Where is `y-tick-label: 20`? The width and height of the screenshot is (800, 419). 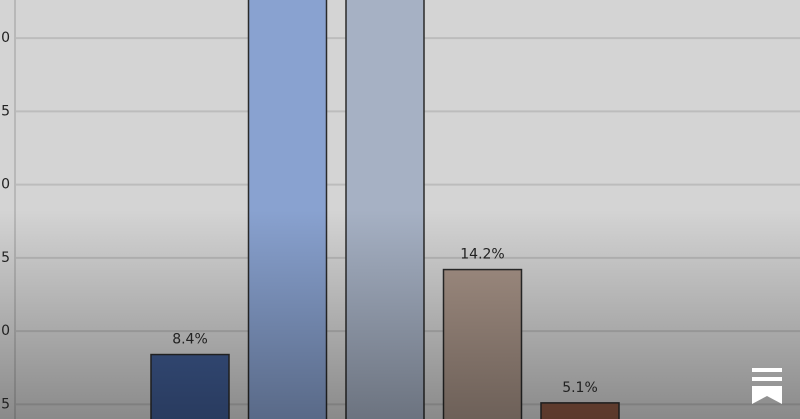
y-tick-label: 20 is located at coordinates (5, 185).